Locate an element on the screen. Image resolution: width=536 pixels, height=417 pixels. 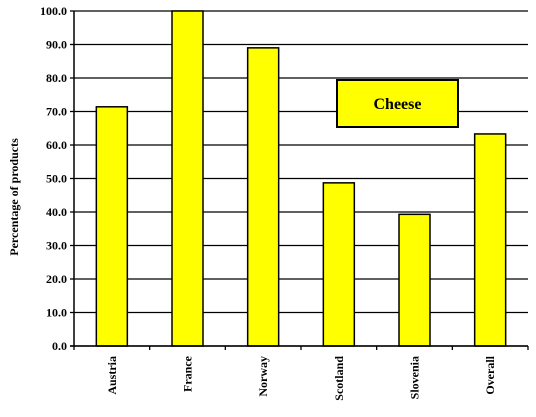
y-tick-label: 70.0 is located at coordinates (56, 112).